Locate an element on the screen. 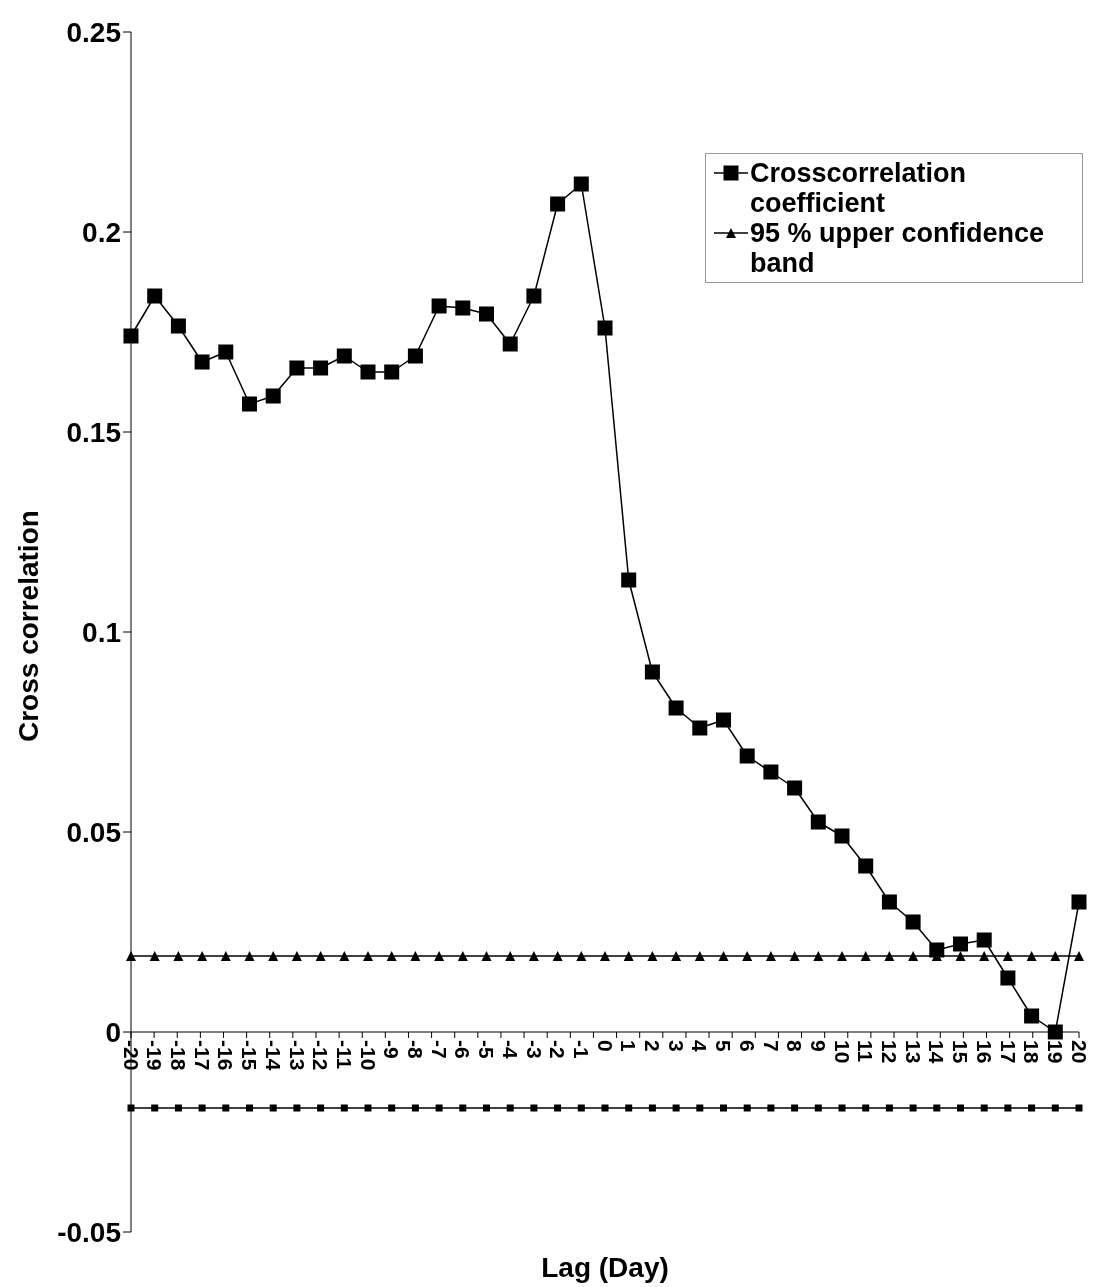  x-tick-label: -17 is located at coordinates (202, 1055).